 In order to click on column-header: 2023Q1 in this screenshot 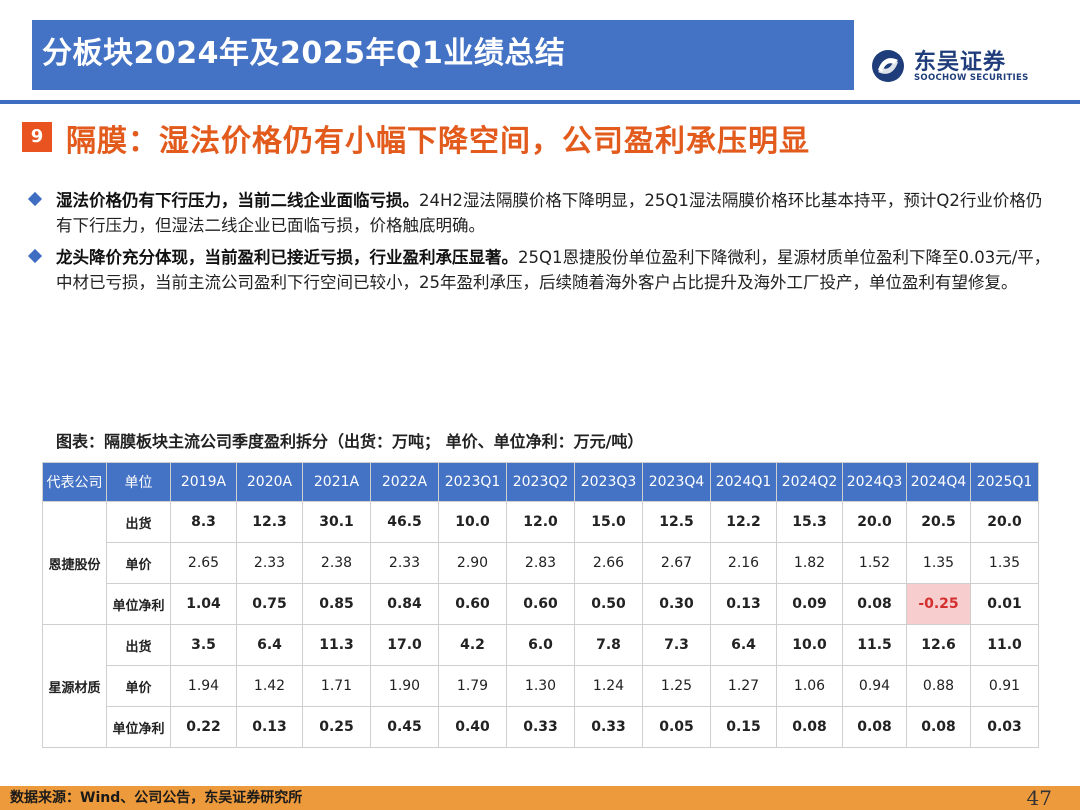, I will do `click(472, 482)`.